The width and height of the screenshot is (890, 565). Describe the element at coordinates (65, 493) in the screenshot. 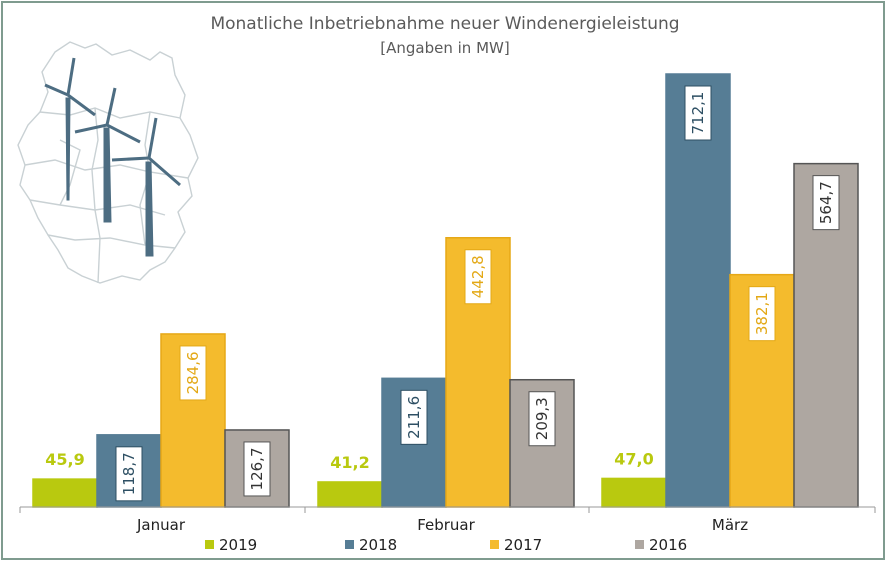

I see `bar-2019-januar` at that location.